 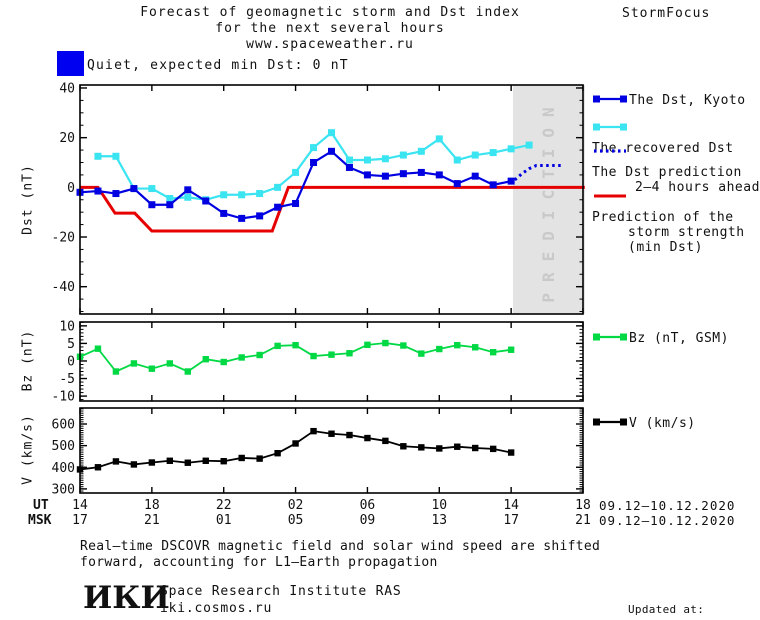 I want to click on x-tick-label: 06, so click(x=367, y=505).